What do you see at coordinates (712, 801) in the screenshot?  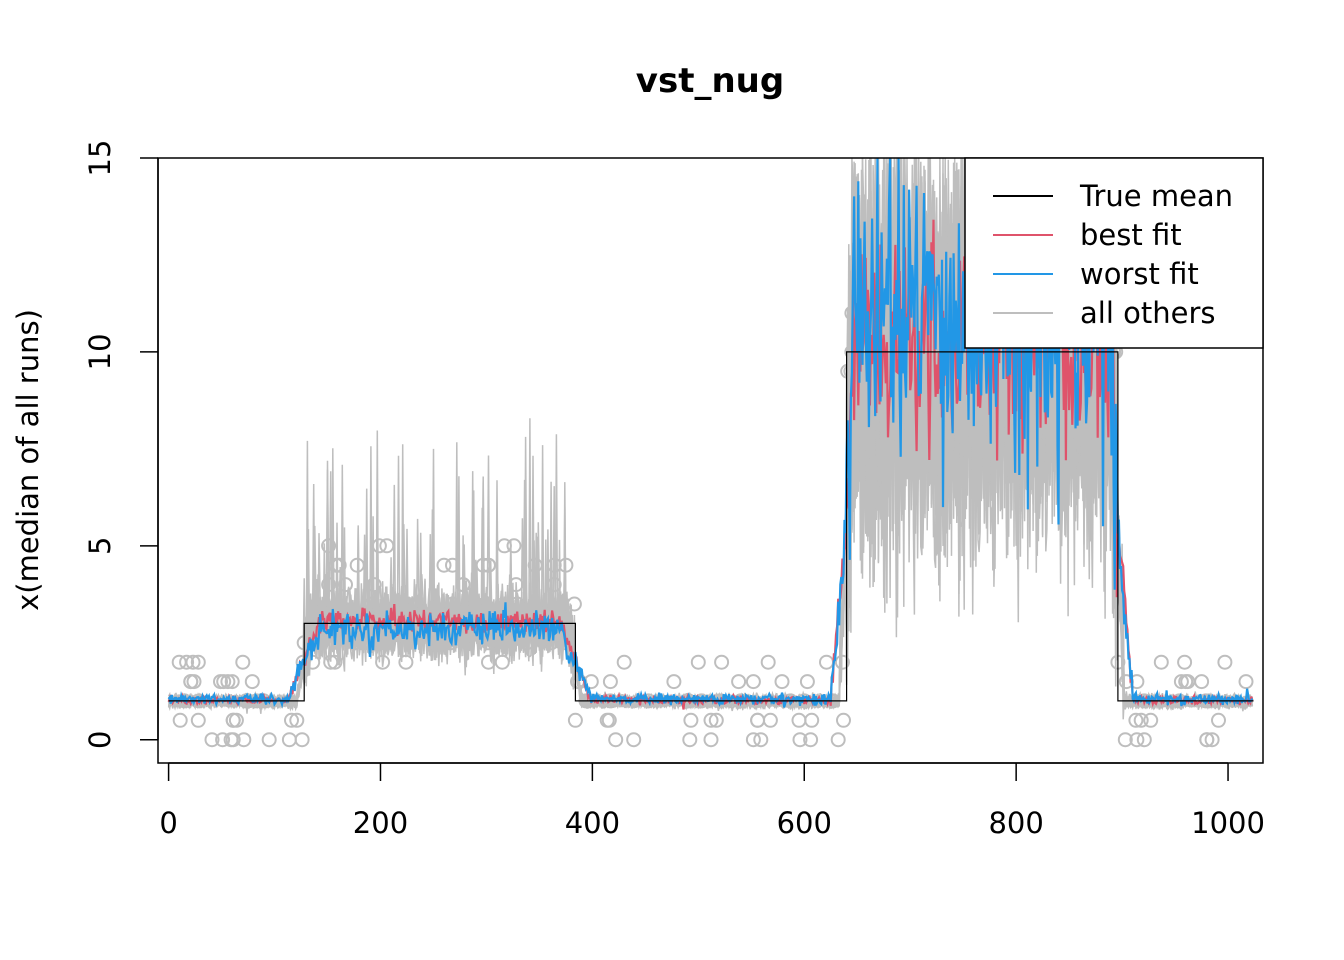 I see `x-axis: 0 200 400 600 800 1000` at bounding box center [712, 801].